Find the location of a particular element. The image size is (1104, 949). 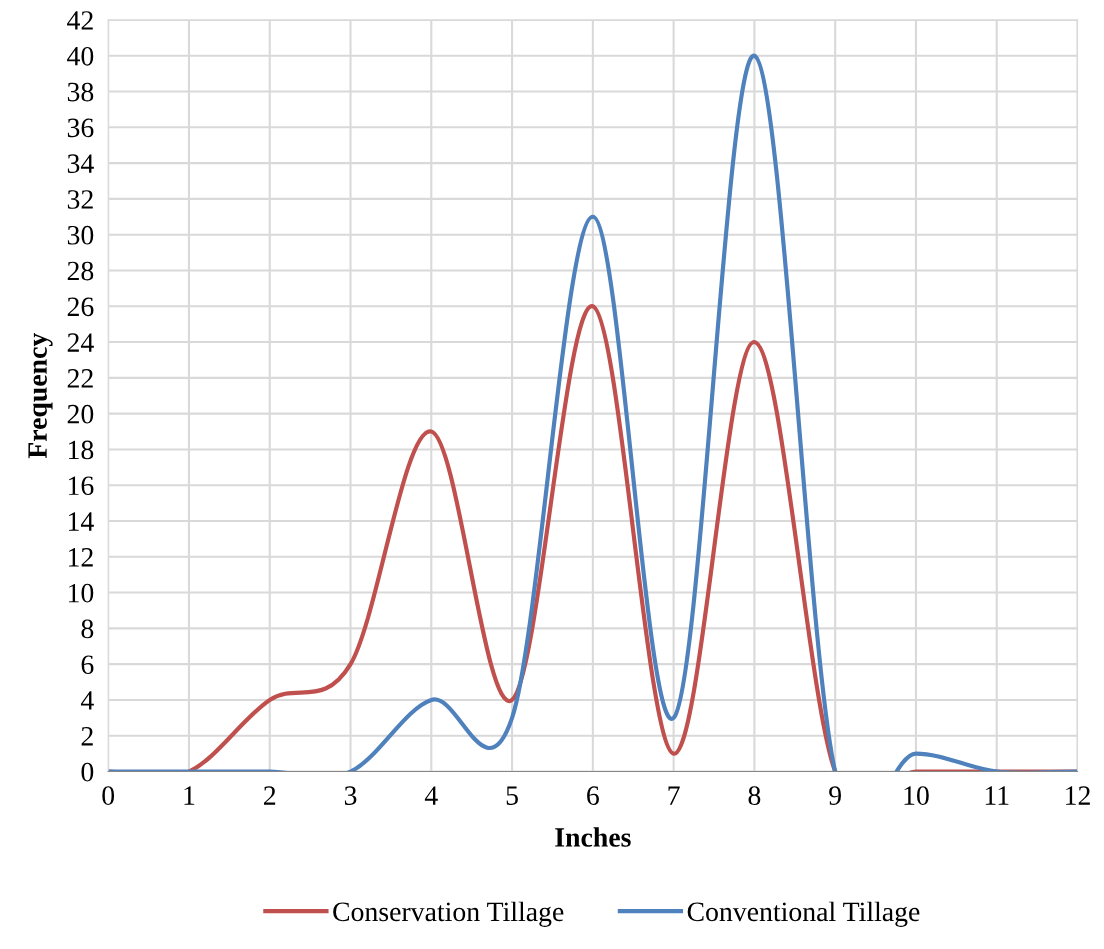

y-tick-label: 16 is located at coordinates (81, 486).